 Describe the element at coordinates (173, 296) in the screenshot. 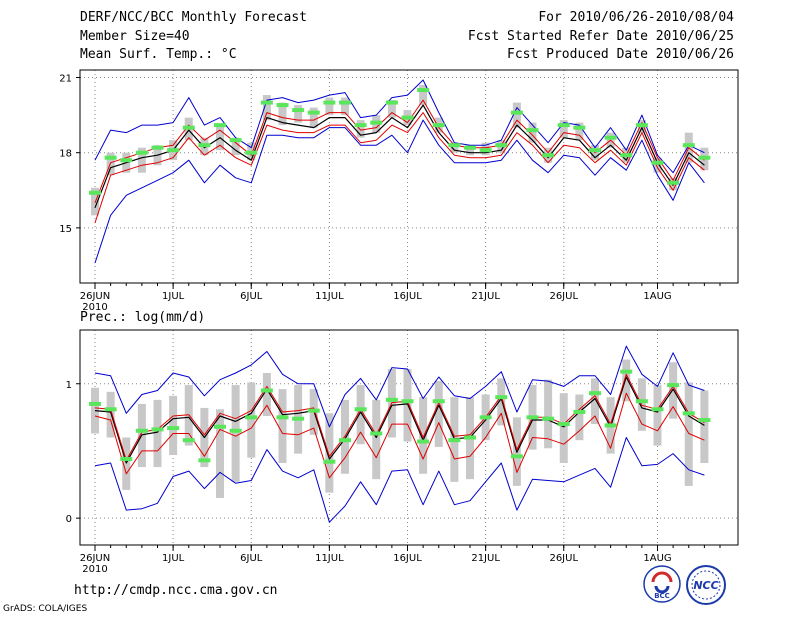

I see `x-tick-label: 1JUL` at that location.